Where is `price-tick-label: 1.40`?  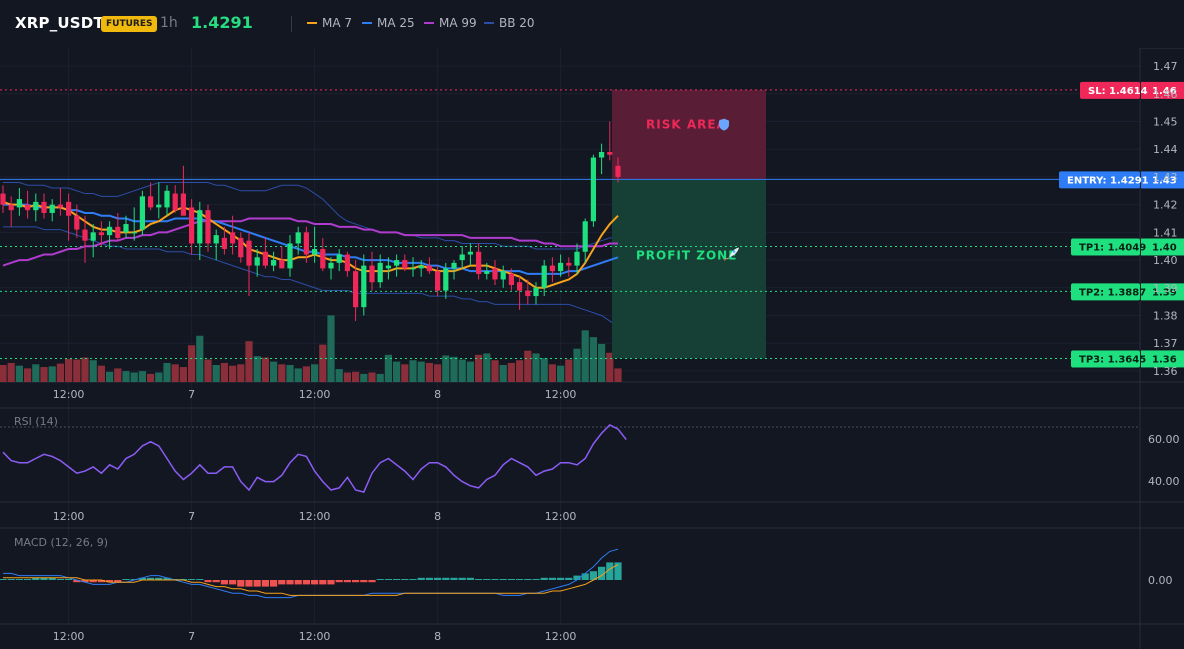
price-tick-label: 1.40 is located at coordinates (1165, 260).